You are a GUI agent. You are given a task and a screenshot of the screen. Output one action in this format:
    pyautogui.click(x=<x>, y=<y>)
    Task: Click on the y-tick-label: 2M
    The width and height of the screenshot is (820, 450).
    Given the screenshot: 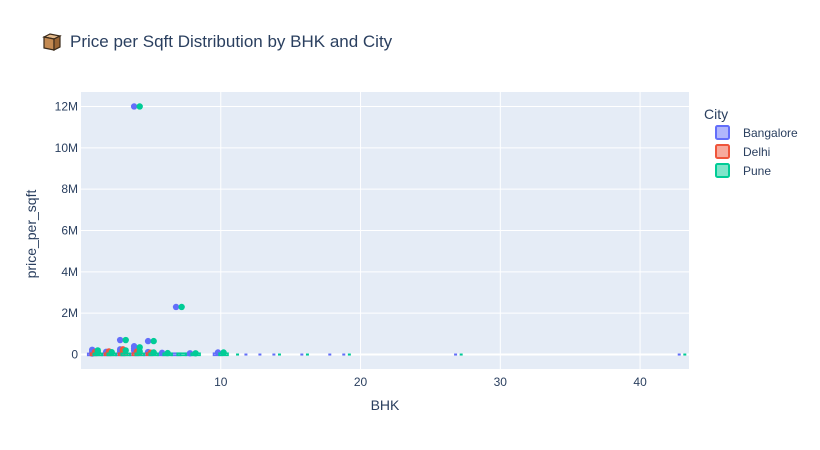 What is the action you would take?
    pyautogui.click(x=69, y=313)
    